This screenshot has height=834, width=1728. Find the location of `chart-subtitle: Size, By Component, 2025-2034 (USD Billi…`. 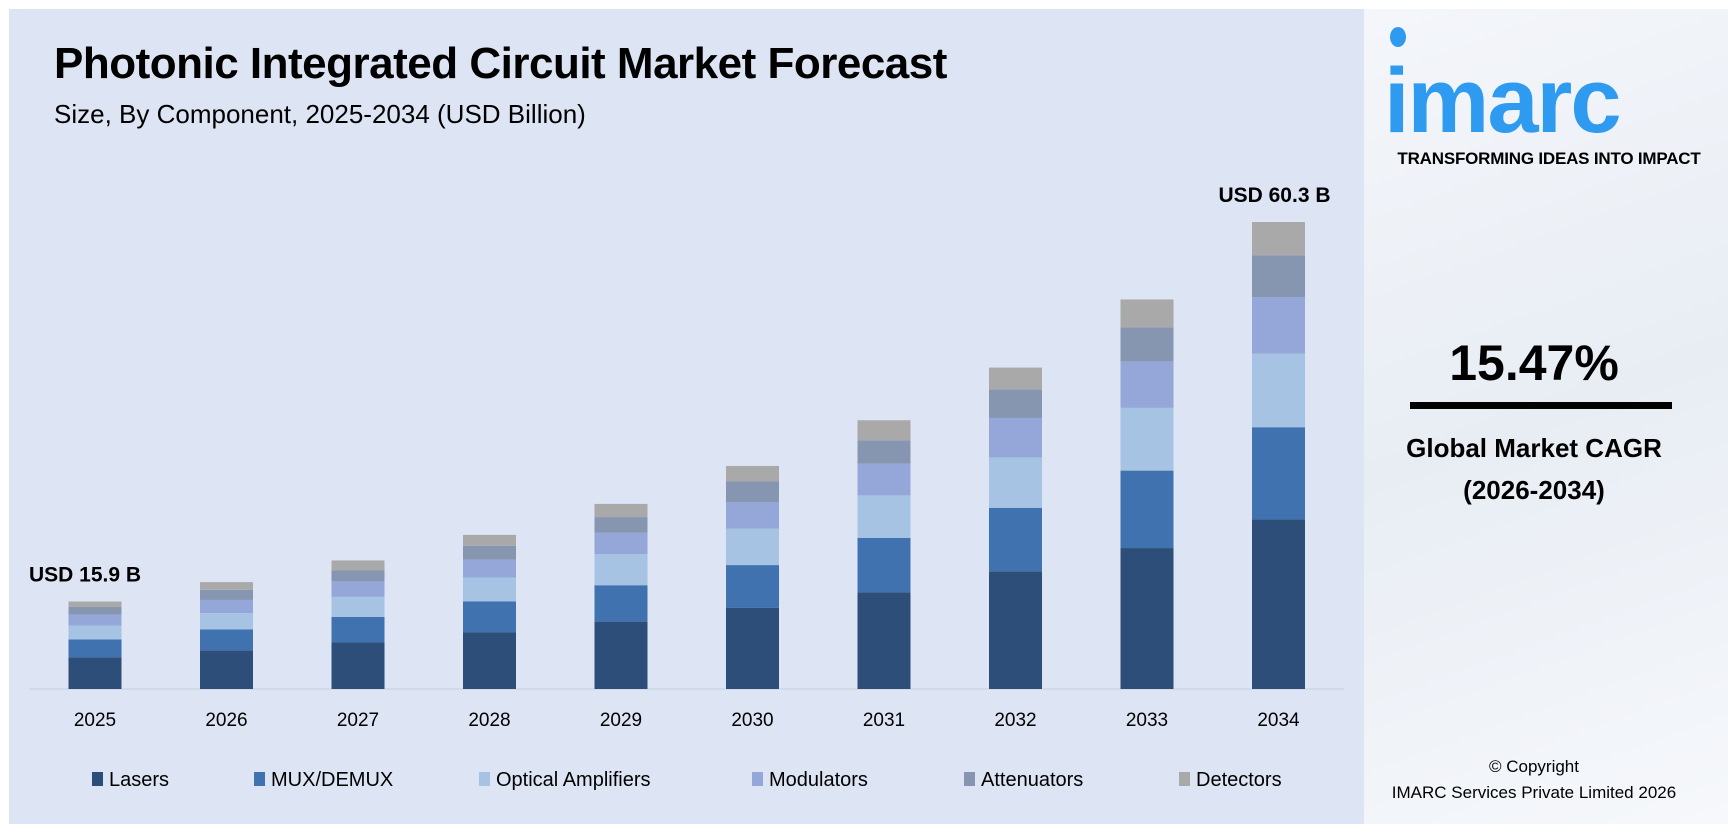

chart-subtitle: Size, By Component, 2025-2034 (USD Billi… is located at coordinates (320, 114).